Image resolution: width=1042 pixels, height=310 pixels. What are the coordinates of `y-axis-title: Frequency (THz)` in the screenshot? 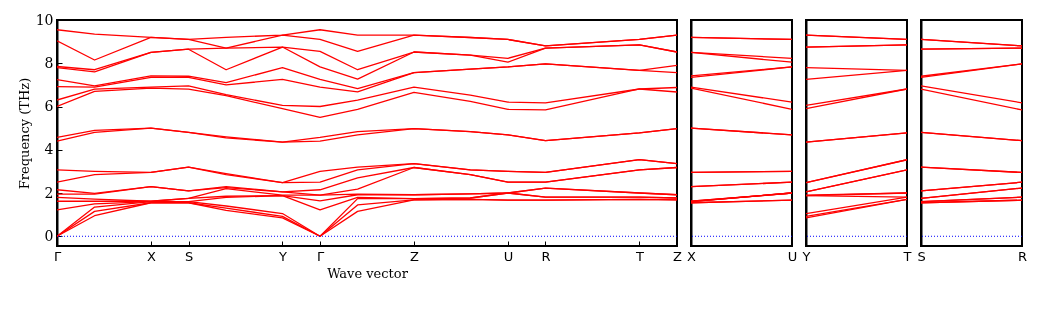 It's located at (24, 133).